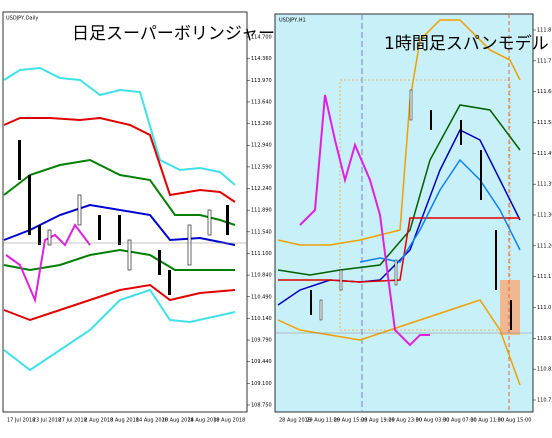  I want to click on right-title: 1時間足スパンモデル, so click(466, 43).